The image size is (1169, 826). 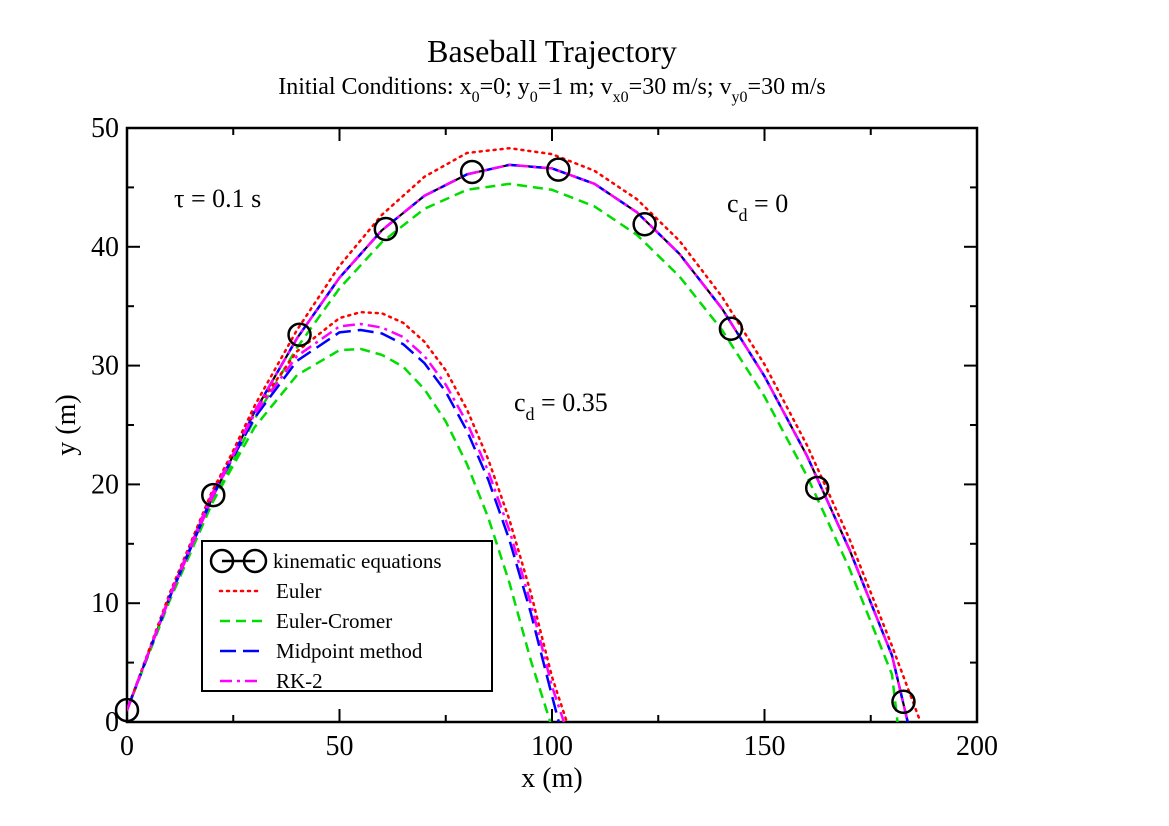 I want to click on y-tick-label: 0, so click(x=112, y=722).